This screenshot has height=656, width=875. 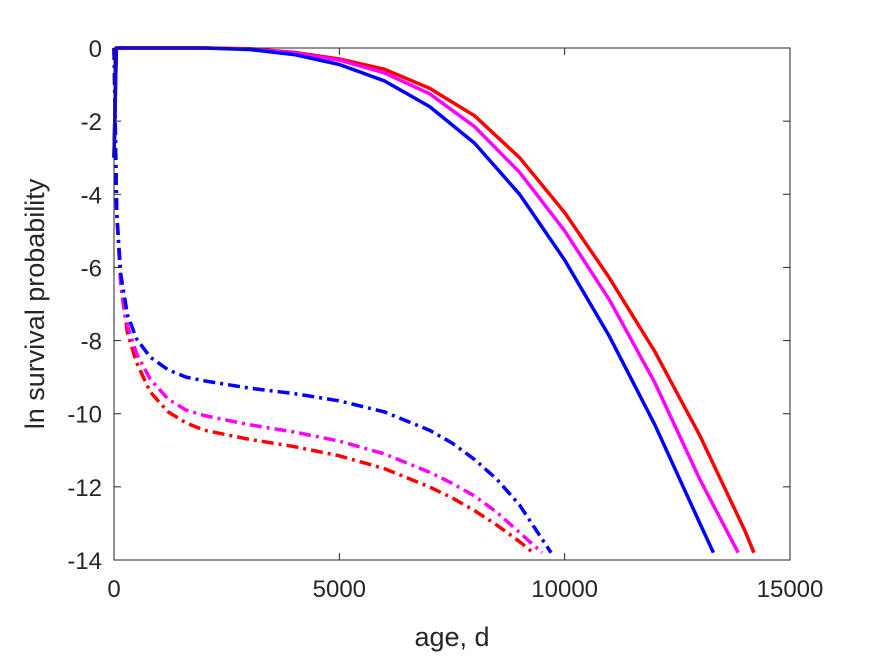 What do you see at coordinates (564, 589) in the screenshot?
I see `x-tick-label: 10000` at bounding box center [564, 589].